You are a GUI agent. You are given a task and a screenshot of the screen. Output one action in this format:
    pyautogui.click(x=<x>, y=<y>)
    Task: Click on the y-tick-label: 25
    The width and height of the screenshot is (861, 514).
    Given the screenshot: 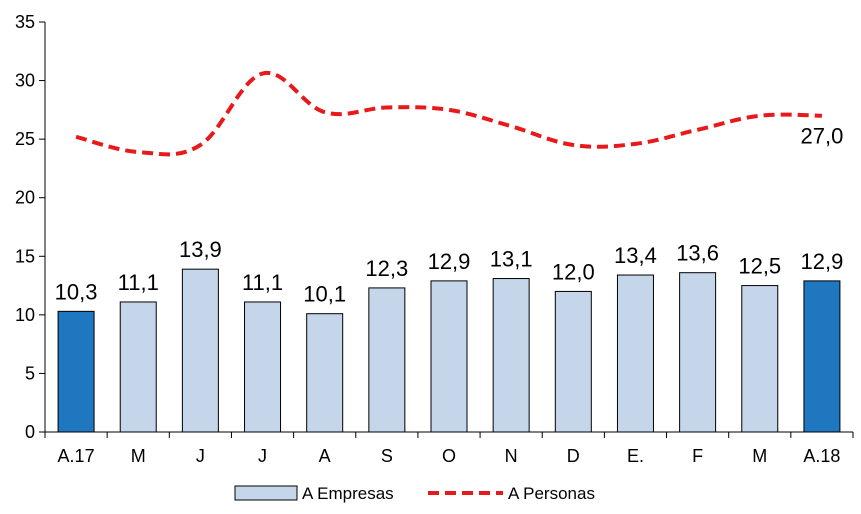 What is the action you would take?
    pyautogui.click(x=25, y=139)
    